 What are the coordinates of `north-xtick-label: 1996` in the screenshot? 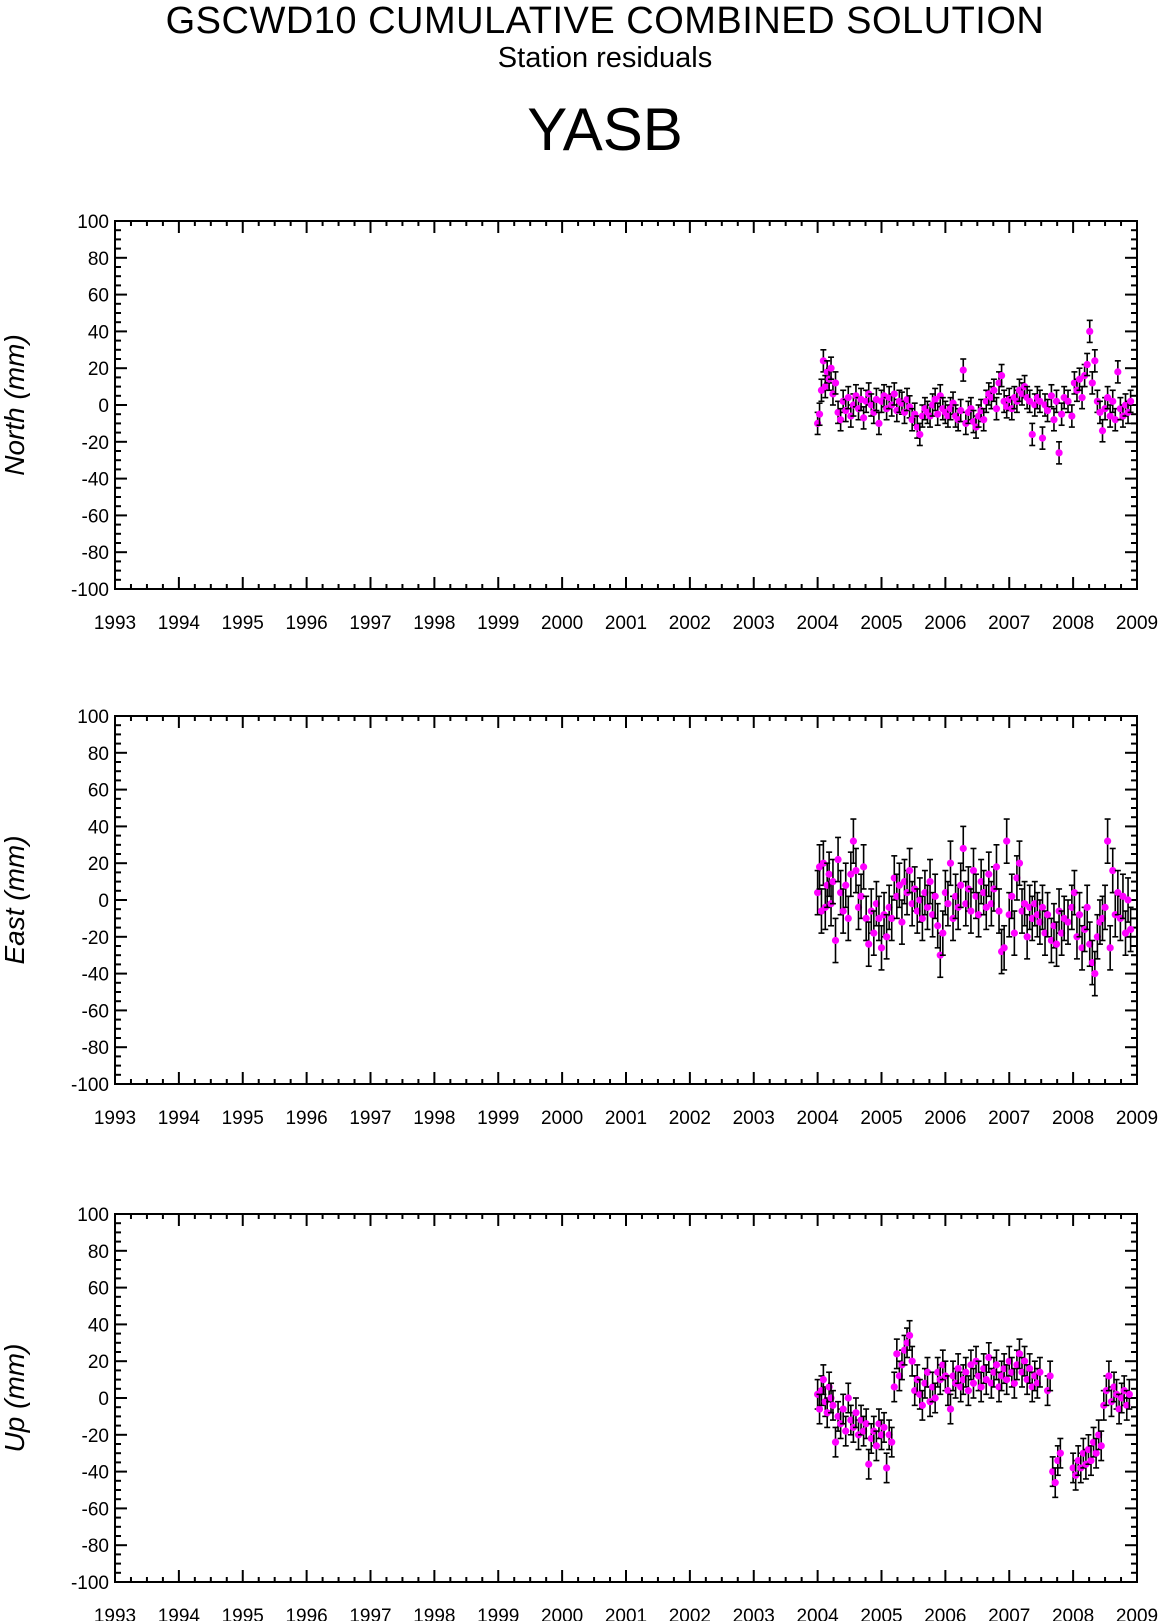 It's located at (306, 623).